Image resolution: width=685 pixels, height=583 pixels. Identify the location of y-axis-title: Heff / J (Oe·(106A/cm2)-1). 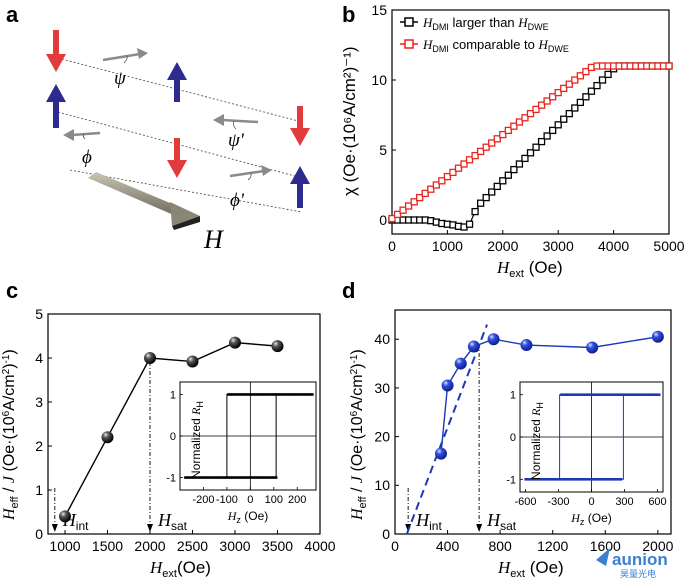
(359, 435).